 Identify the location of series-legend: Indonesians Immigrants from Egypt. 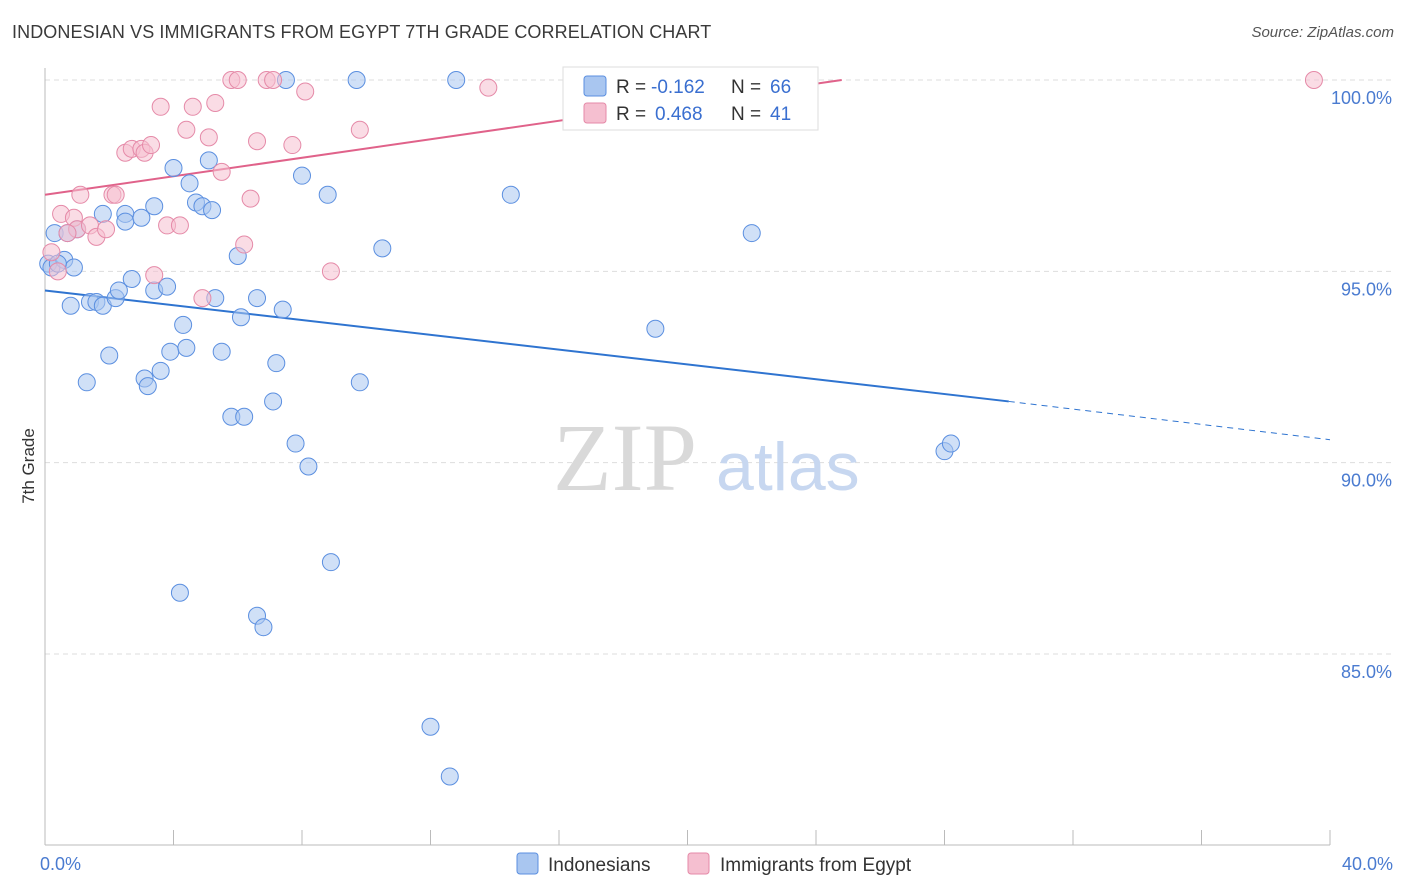
(714, 864).